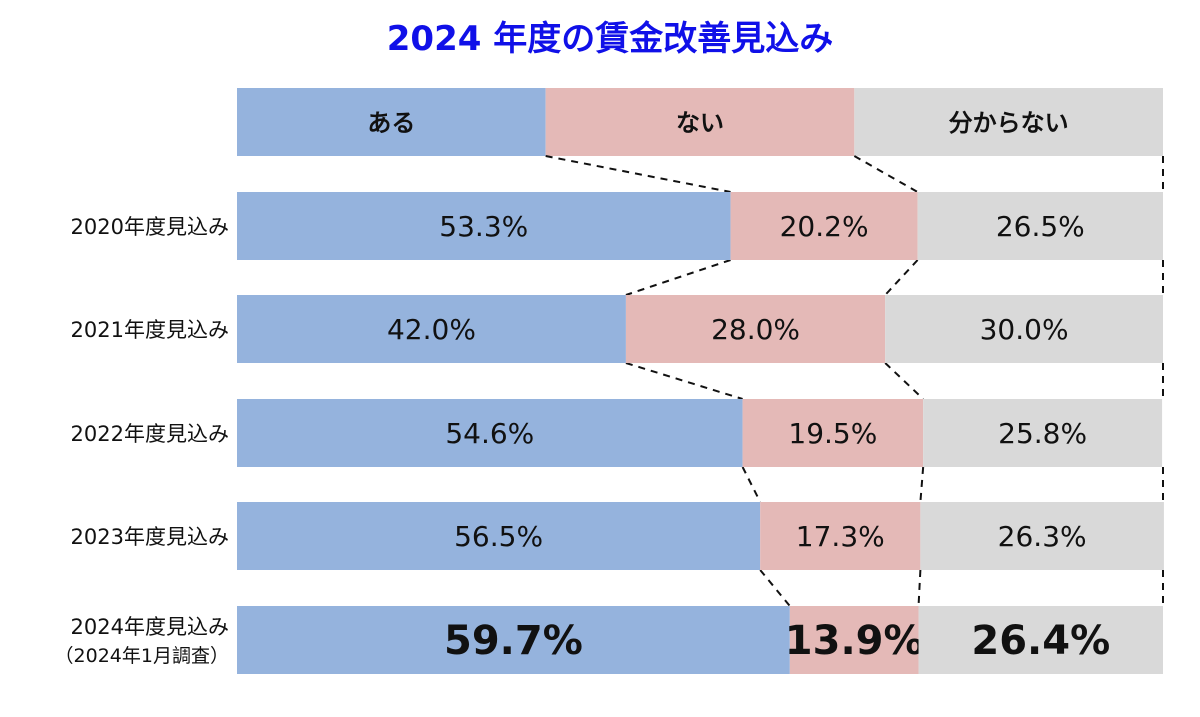  I want to click on value-label: 13.9%, so click(854, 641).